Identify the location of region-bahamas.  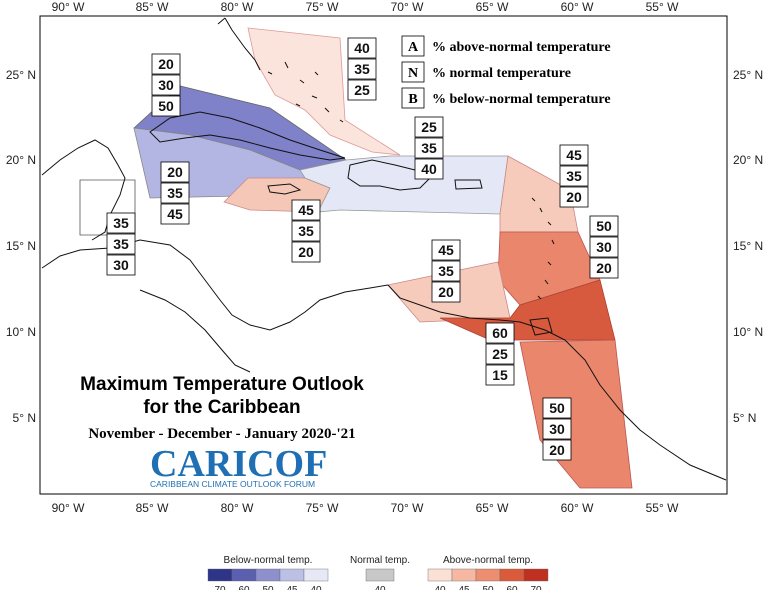
(324, 91).